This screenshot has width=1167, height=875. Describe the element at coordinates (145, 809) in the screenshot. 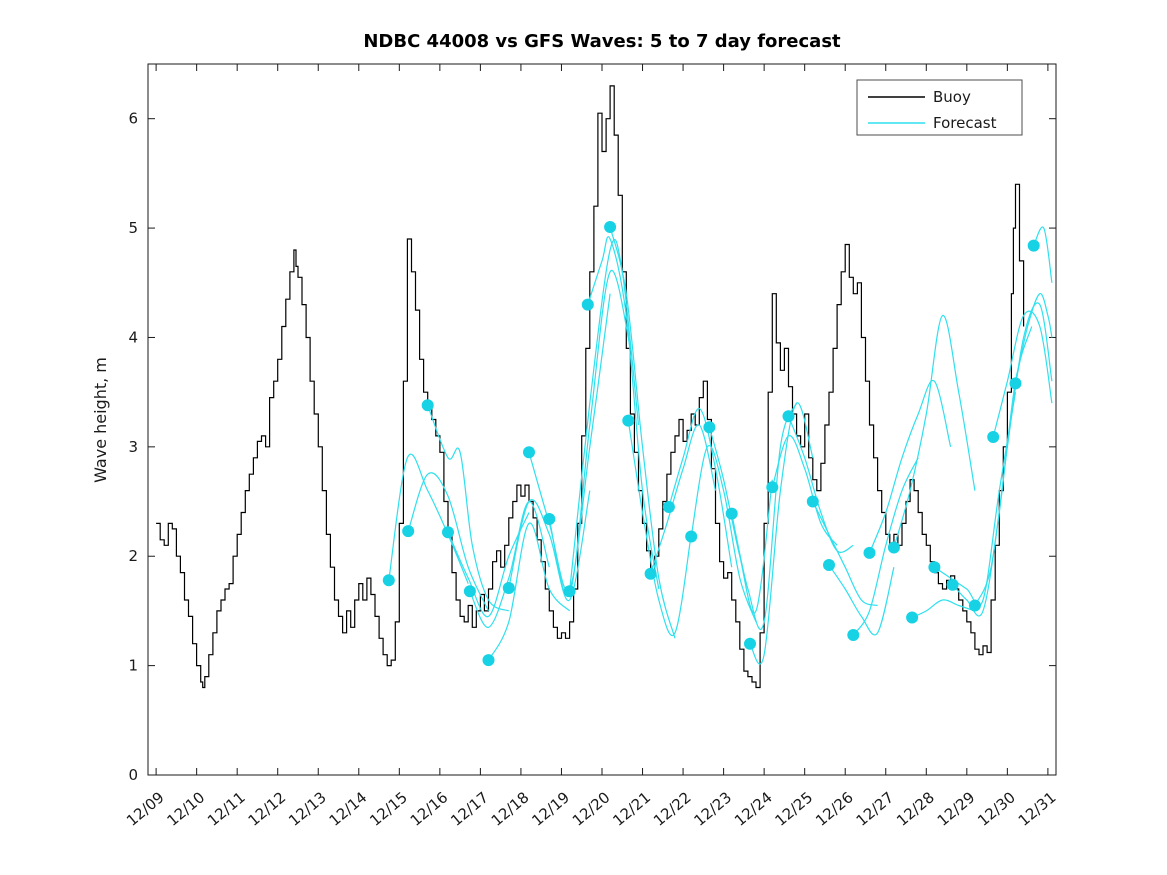

I see `x-tick-label: 12/09` at that location.